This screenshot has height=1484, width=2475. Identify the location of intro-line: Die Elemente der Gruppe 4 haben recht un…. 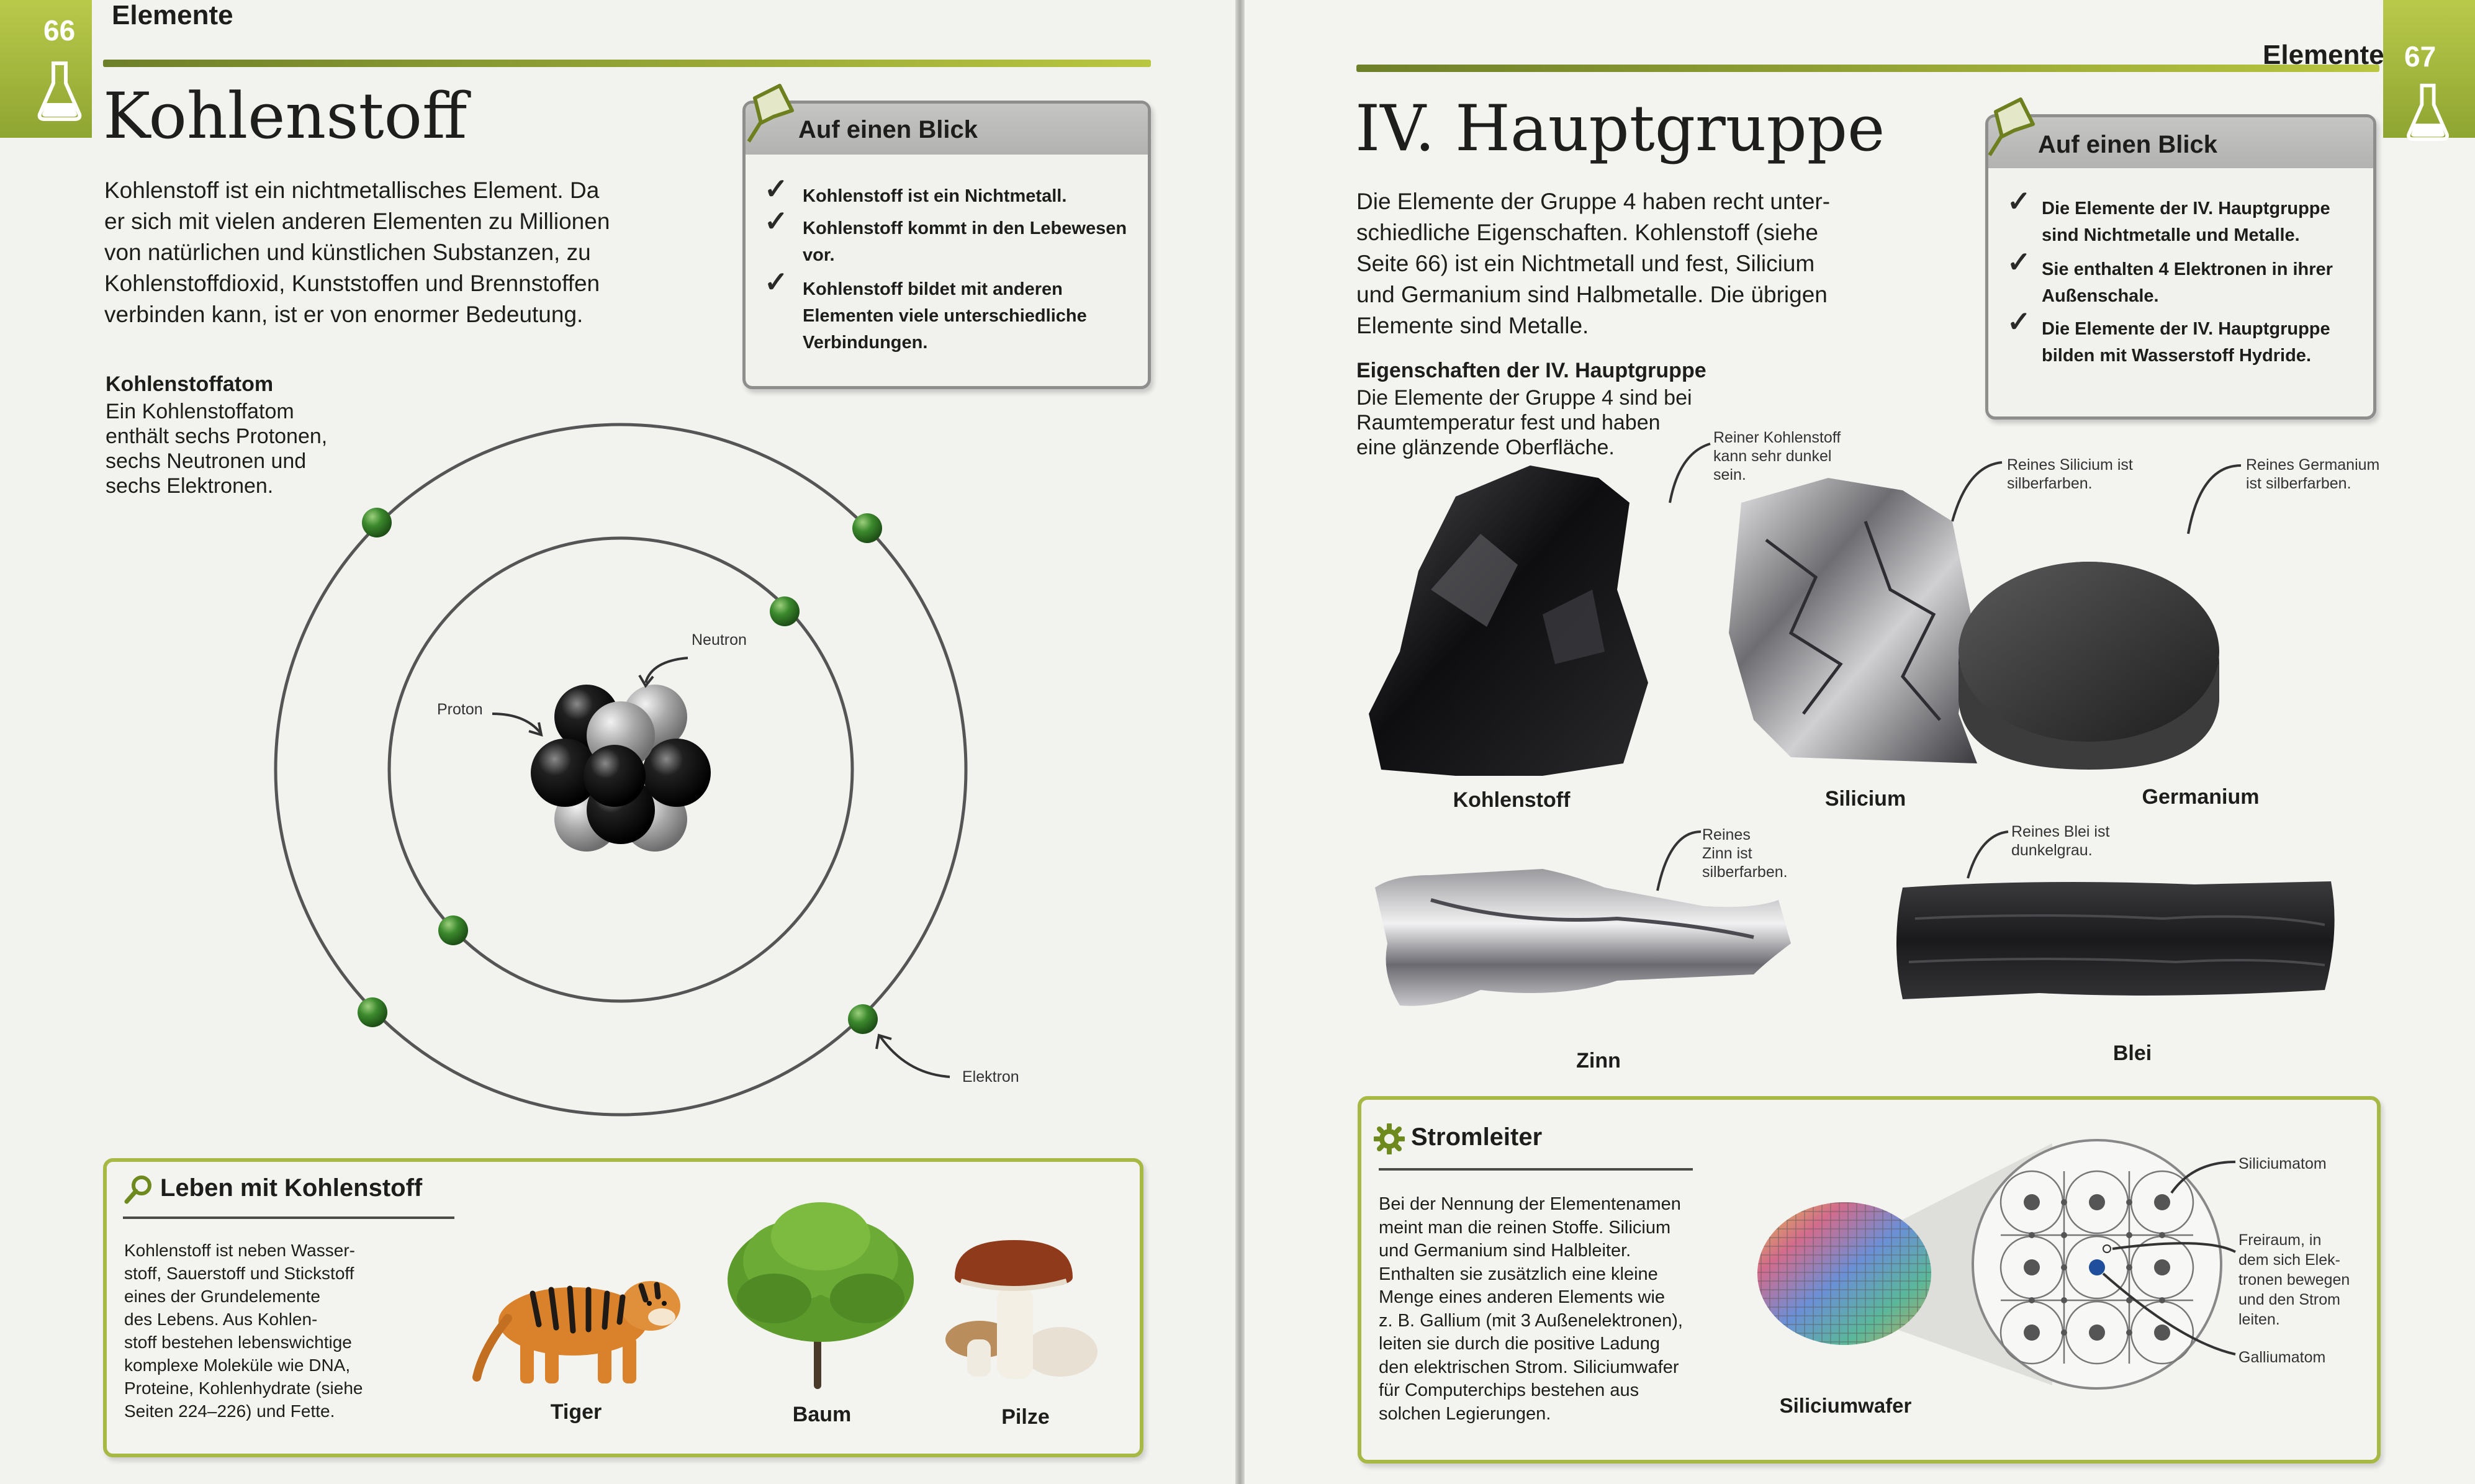
(1593, 201).